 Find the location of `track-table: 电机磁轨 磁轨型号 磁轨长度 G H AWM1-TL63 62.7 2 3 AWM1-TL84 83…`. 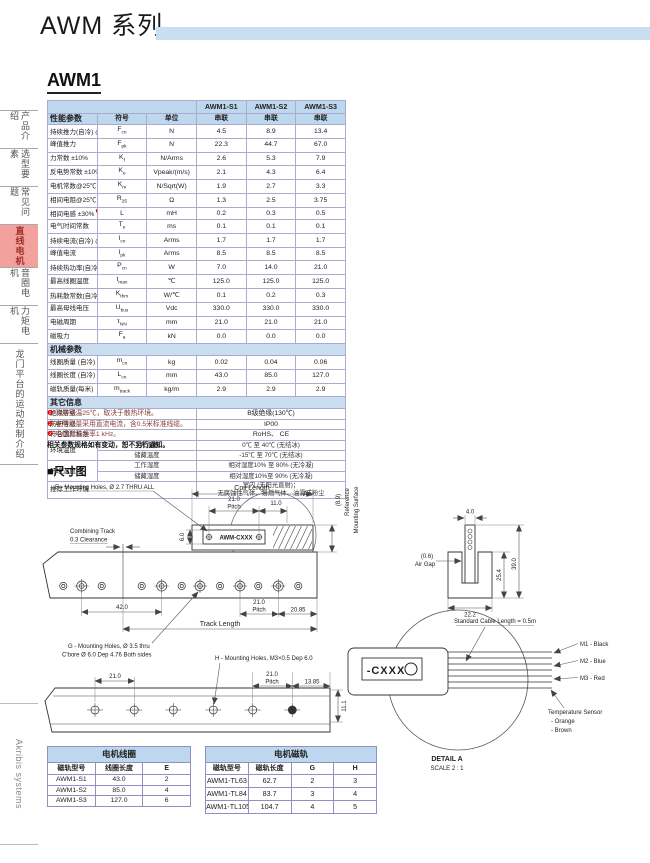

track-table: 电机磁轨 磁轨型号 磁轨长度 G H AWM1-TL63 62.7 2 3 AWM1-TL84 83… is located at coordinates (291, 780).